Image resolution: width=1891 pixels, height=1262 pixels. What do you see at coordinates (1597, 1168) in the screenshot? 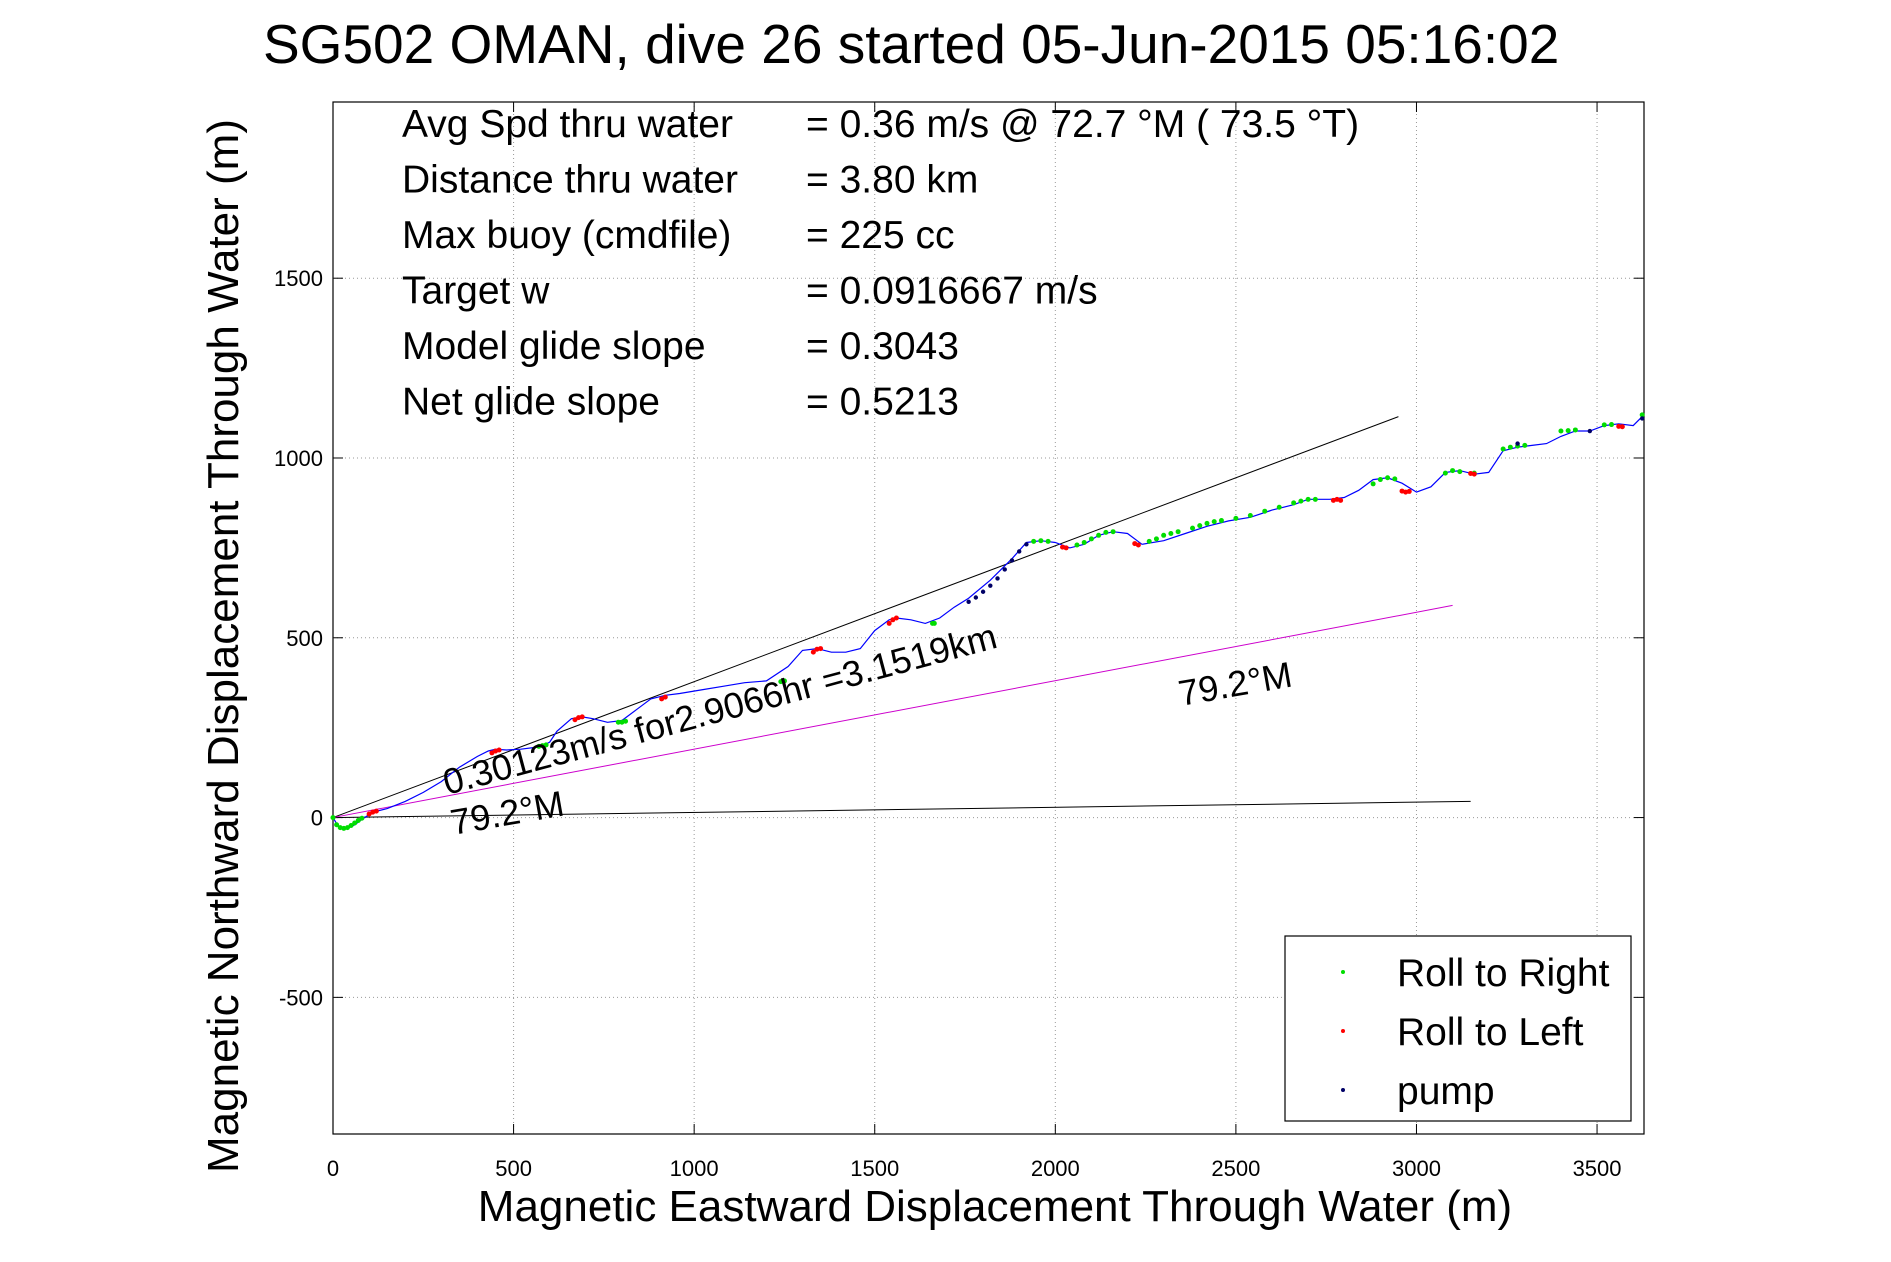
I see `x-tick-label: 3500` at bounding box center [1597, 1168].